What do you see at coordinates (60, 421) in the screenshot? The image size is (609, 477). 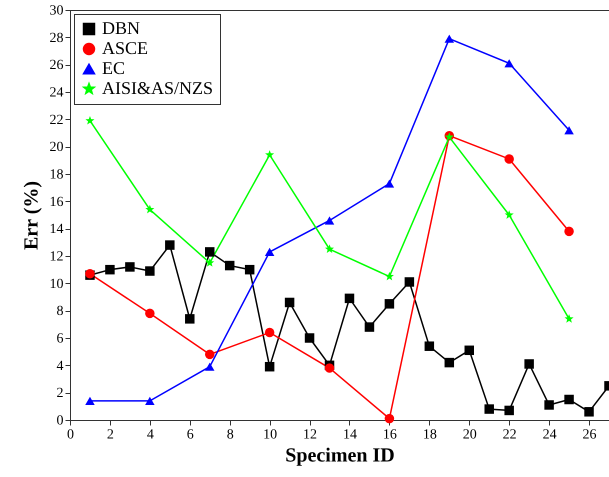 I see `y-tick-label: 0` at bounding box center [60, 421].